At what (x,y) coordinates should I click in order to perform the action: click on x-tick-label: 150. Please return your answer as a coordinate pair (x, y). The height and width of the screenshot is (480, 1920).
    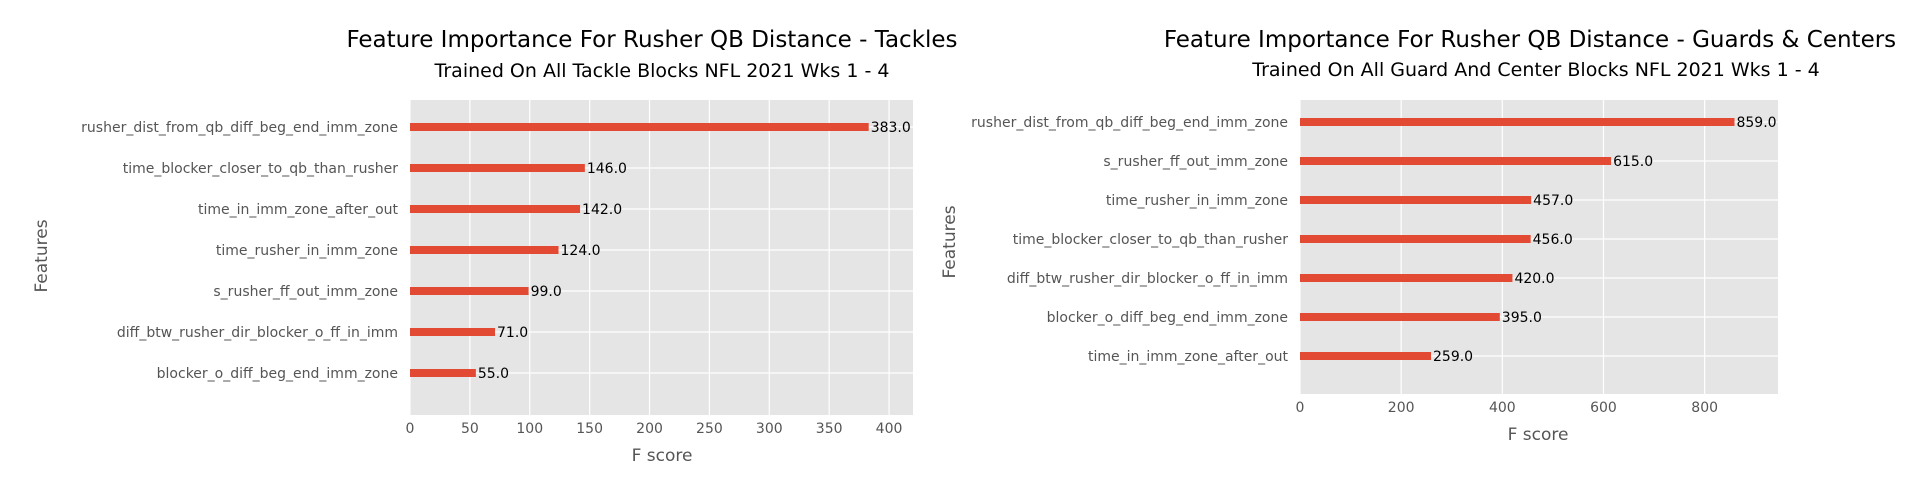
    Looking at the image, I should click on (589, 429).